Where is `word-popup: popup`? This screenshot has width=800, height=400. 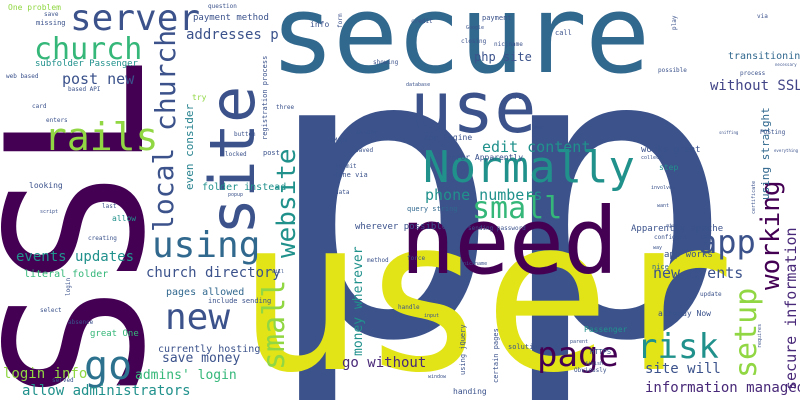
word-popup: popup is located at coordinates (236, 195).